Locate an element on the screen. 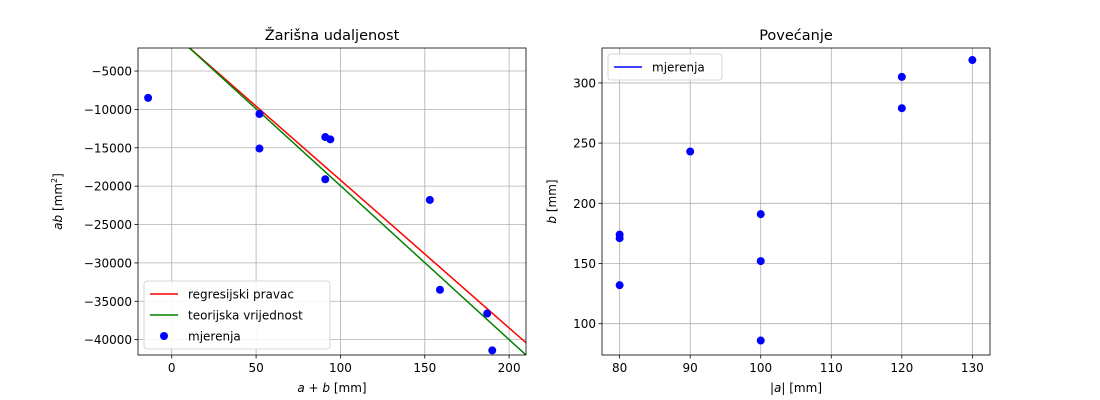 Image resolution: width=1100 pixels, height=400 pixels. y-tick-label: −30000 is located at coordinates (108, 263).